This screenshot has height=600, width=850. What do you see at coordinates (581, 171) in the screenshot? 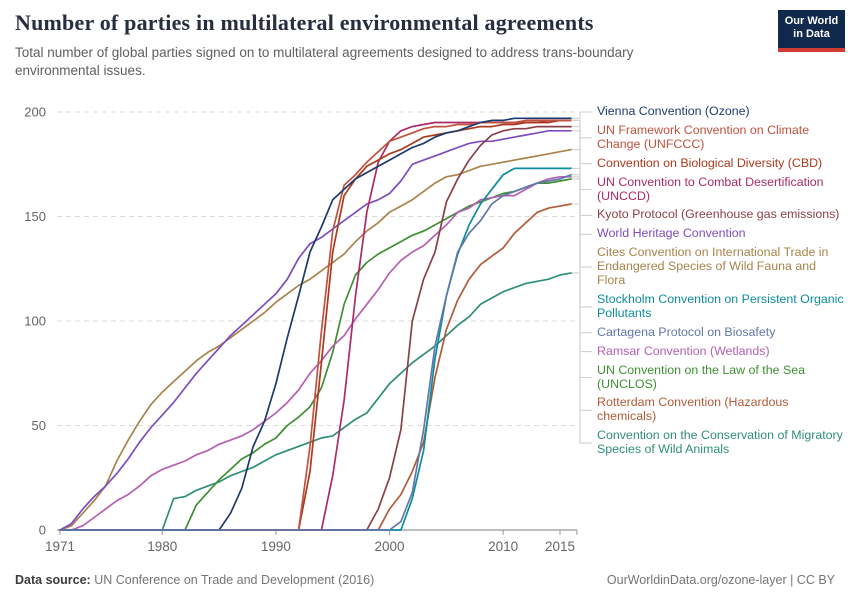
I see `legend-connector-kyoto` at bounding box center [581, 171].